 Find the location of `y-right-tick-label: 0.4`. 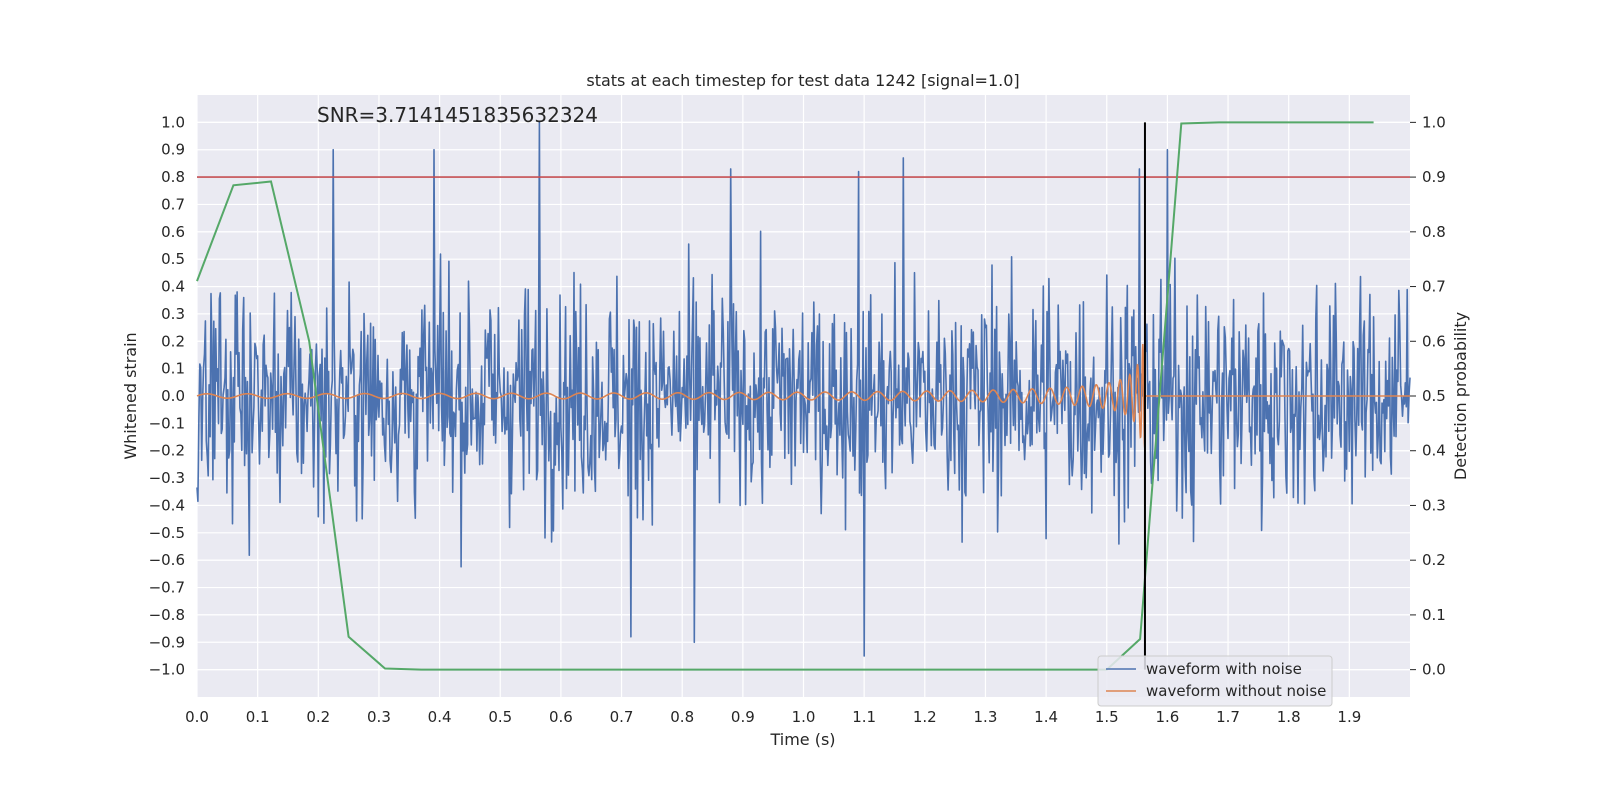

y-right-tick-label: 0.4 is located at coordinates (1434, 451).